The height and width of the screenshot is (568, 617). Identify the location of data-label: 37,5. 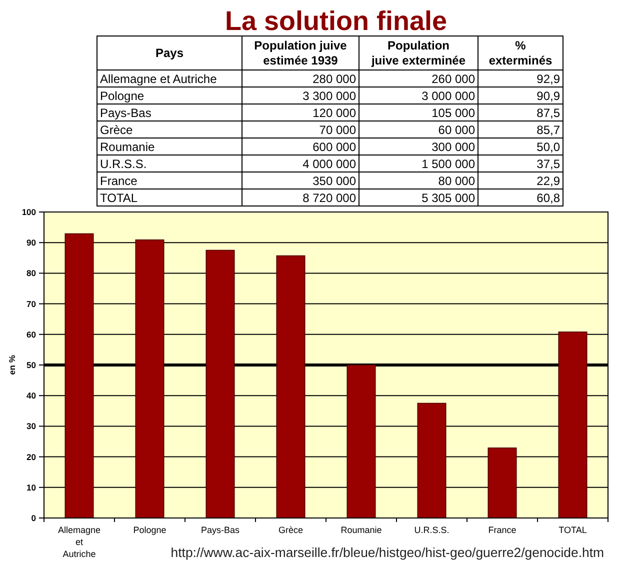
(548, 164).